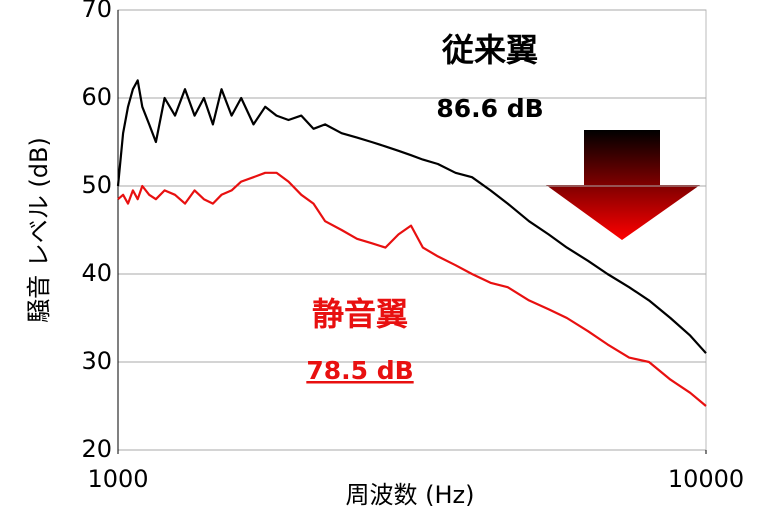 This screenshot has height=526, width=769. What do you see at coordinates (410, 495) in the screenshot?
I see `x-axis-label: 周波数 (Hz)` at bounding box center [410, 495].